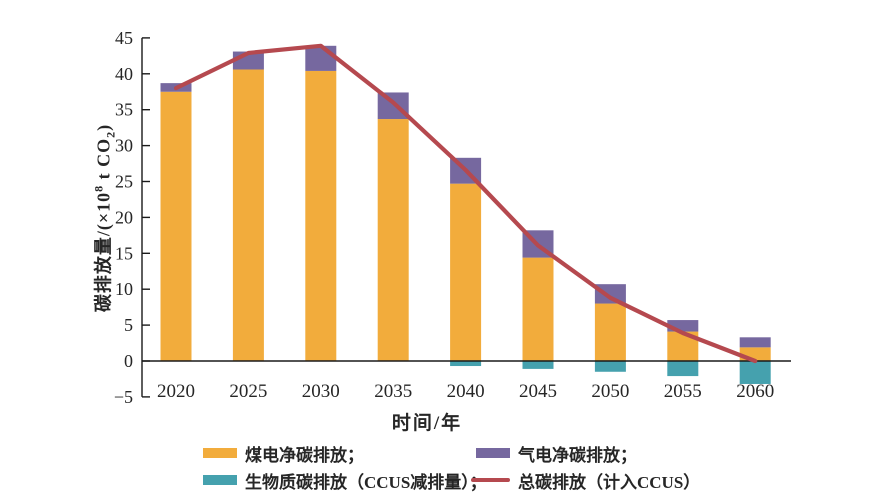 The width and height of the screenshot is (879, 501). What do you see at coordinates (103, 127) in the screenshot?
I see `y-axis-title-suffix: )` at bounding box center [103, 127].